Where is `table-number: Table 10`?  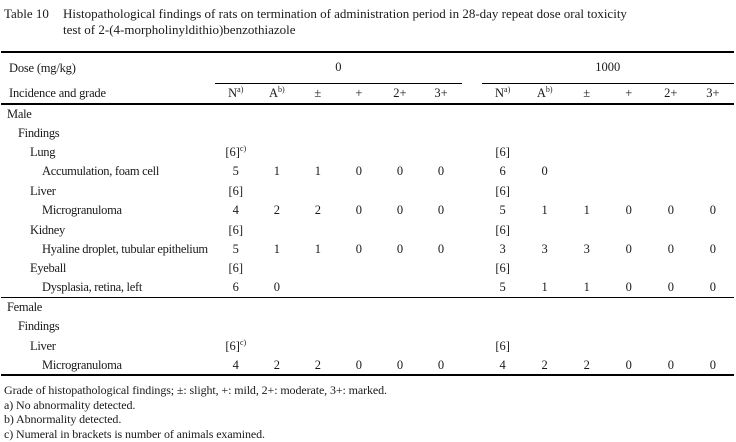 table-number: Table 10 is located at coordinates (26, 13).